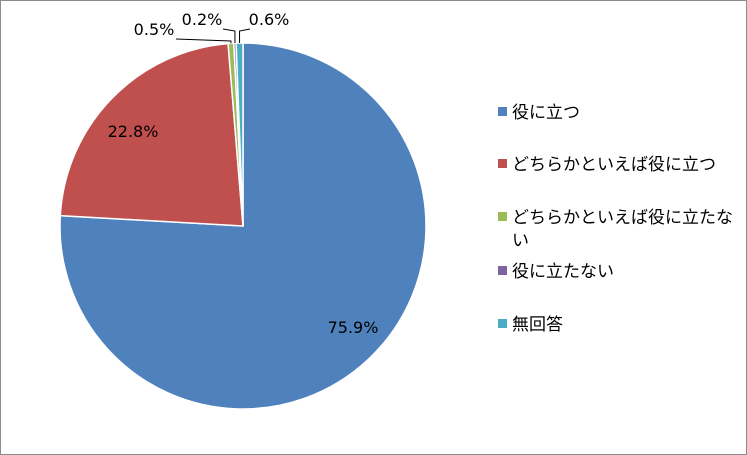 The height and width of the screenshot is (455, 747). I want to click on data-label-1: 75.9%, so click(353, 327).